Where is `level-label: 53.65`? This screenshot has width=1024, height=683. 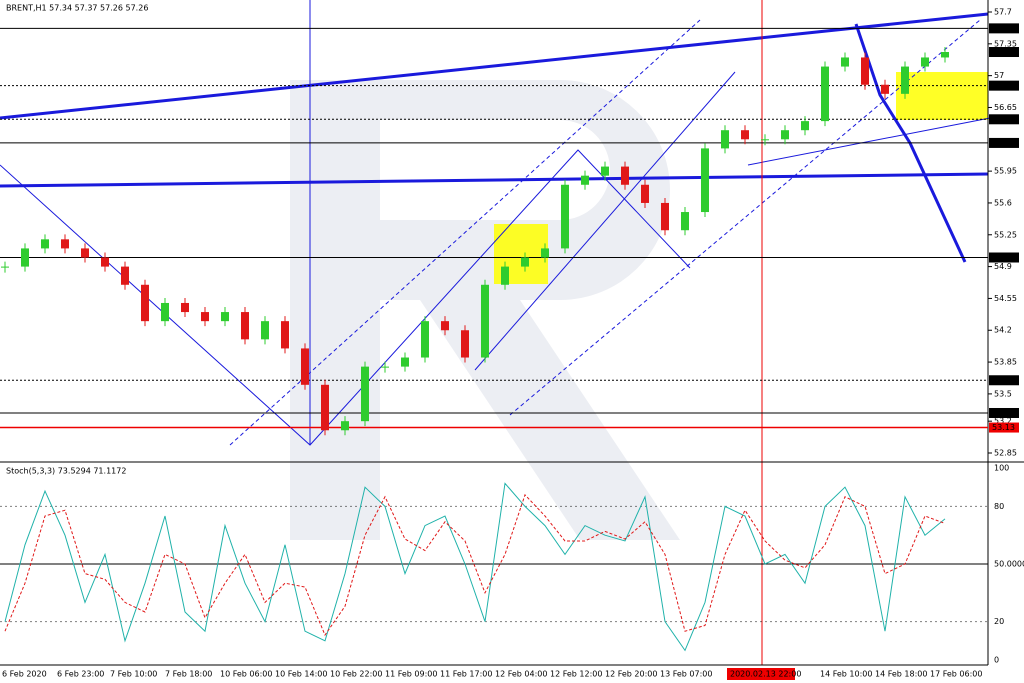
level-label: 53.65 is located at coordinates (1003, 380).